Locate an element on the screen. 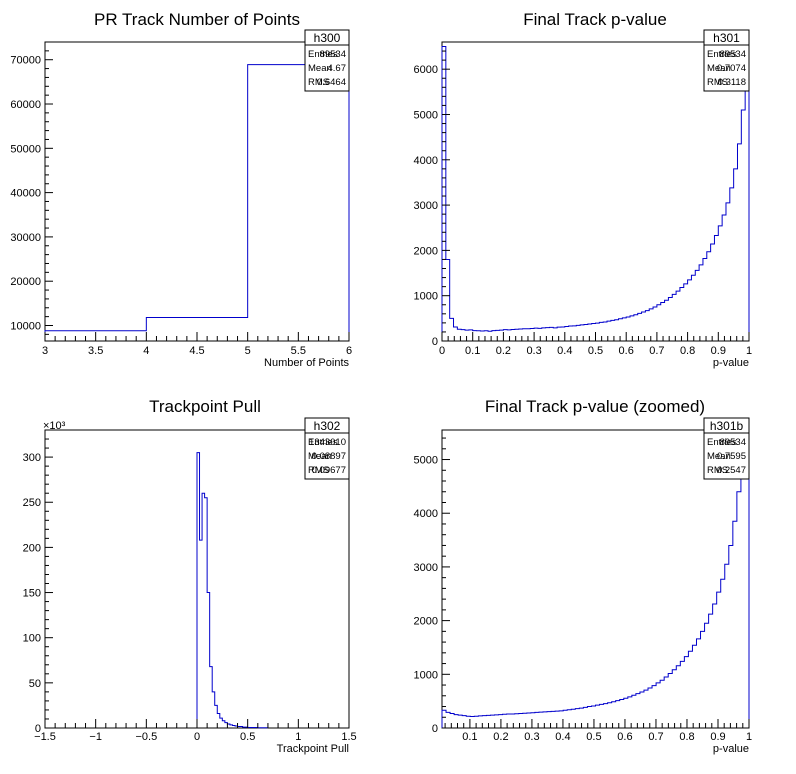  x-tick-label: 1 is located at coordinates (298, 737).